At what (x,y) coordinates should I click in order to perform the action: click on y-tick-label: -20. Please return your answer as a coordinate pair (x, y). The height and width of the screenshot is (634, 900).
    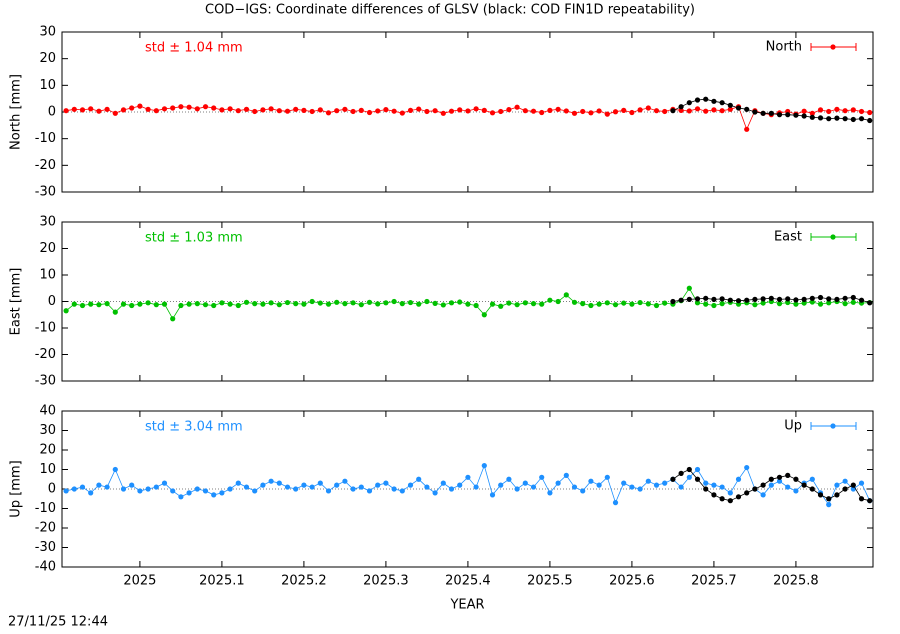
    Looking at the image, I should click on (45, 354).